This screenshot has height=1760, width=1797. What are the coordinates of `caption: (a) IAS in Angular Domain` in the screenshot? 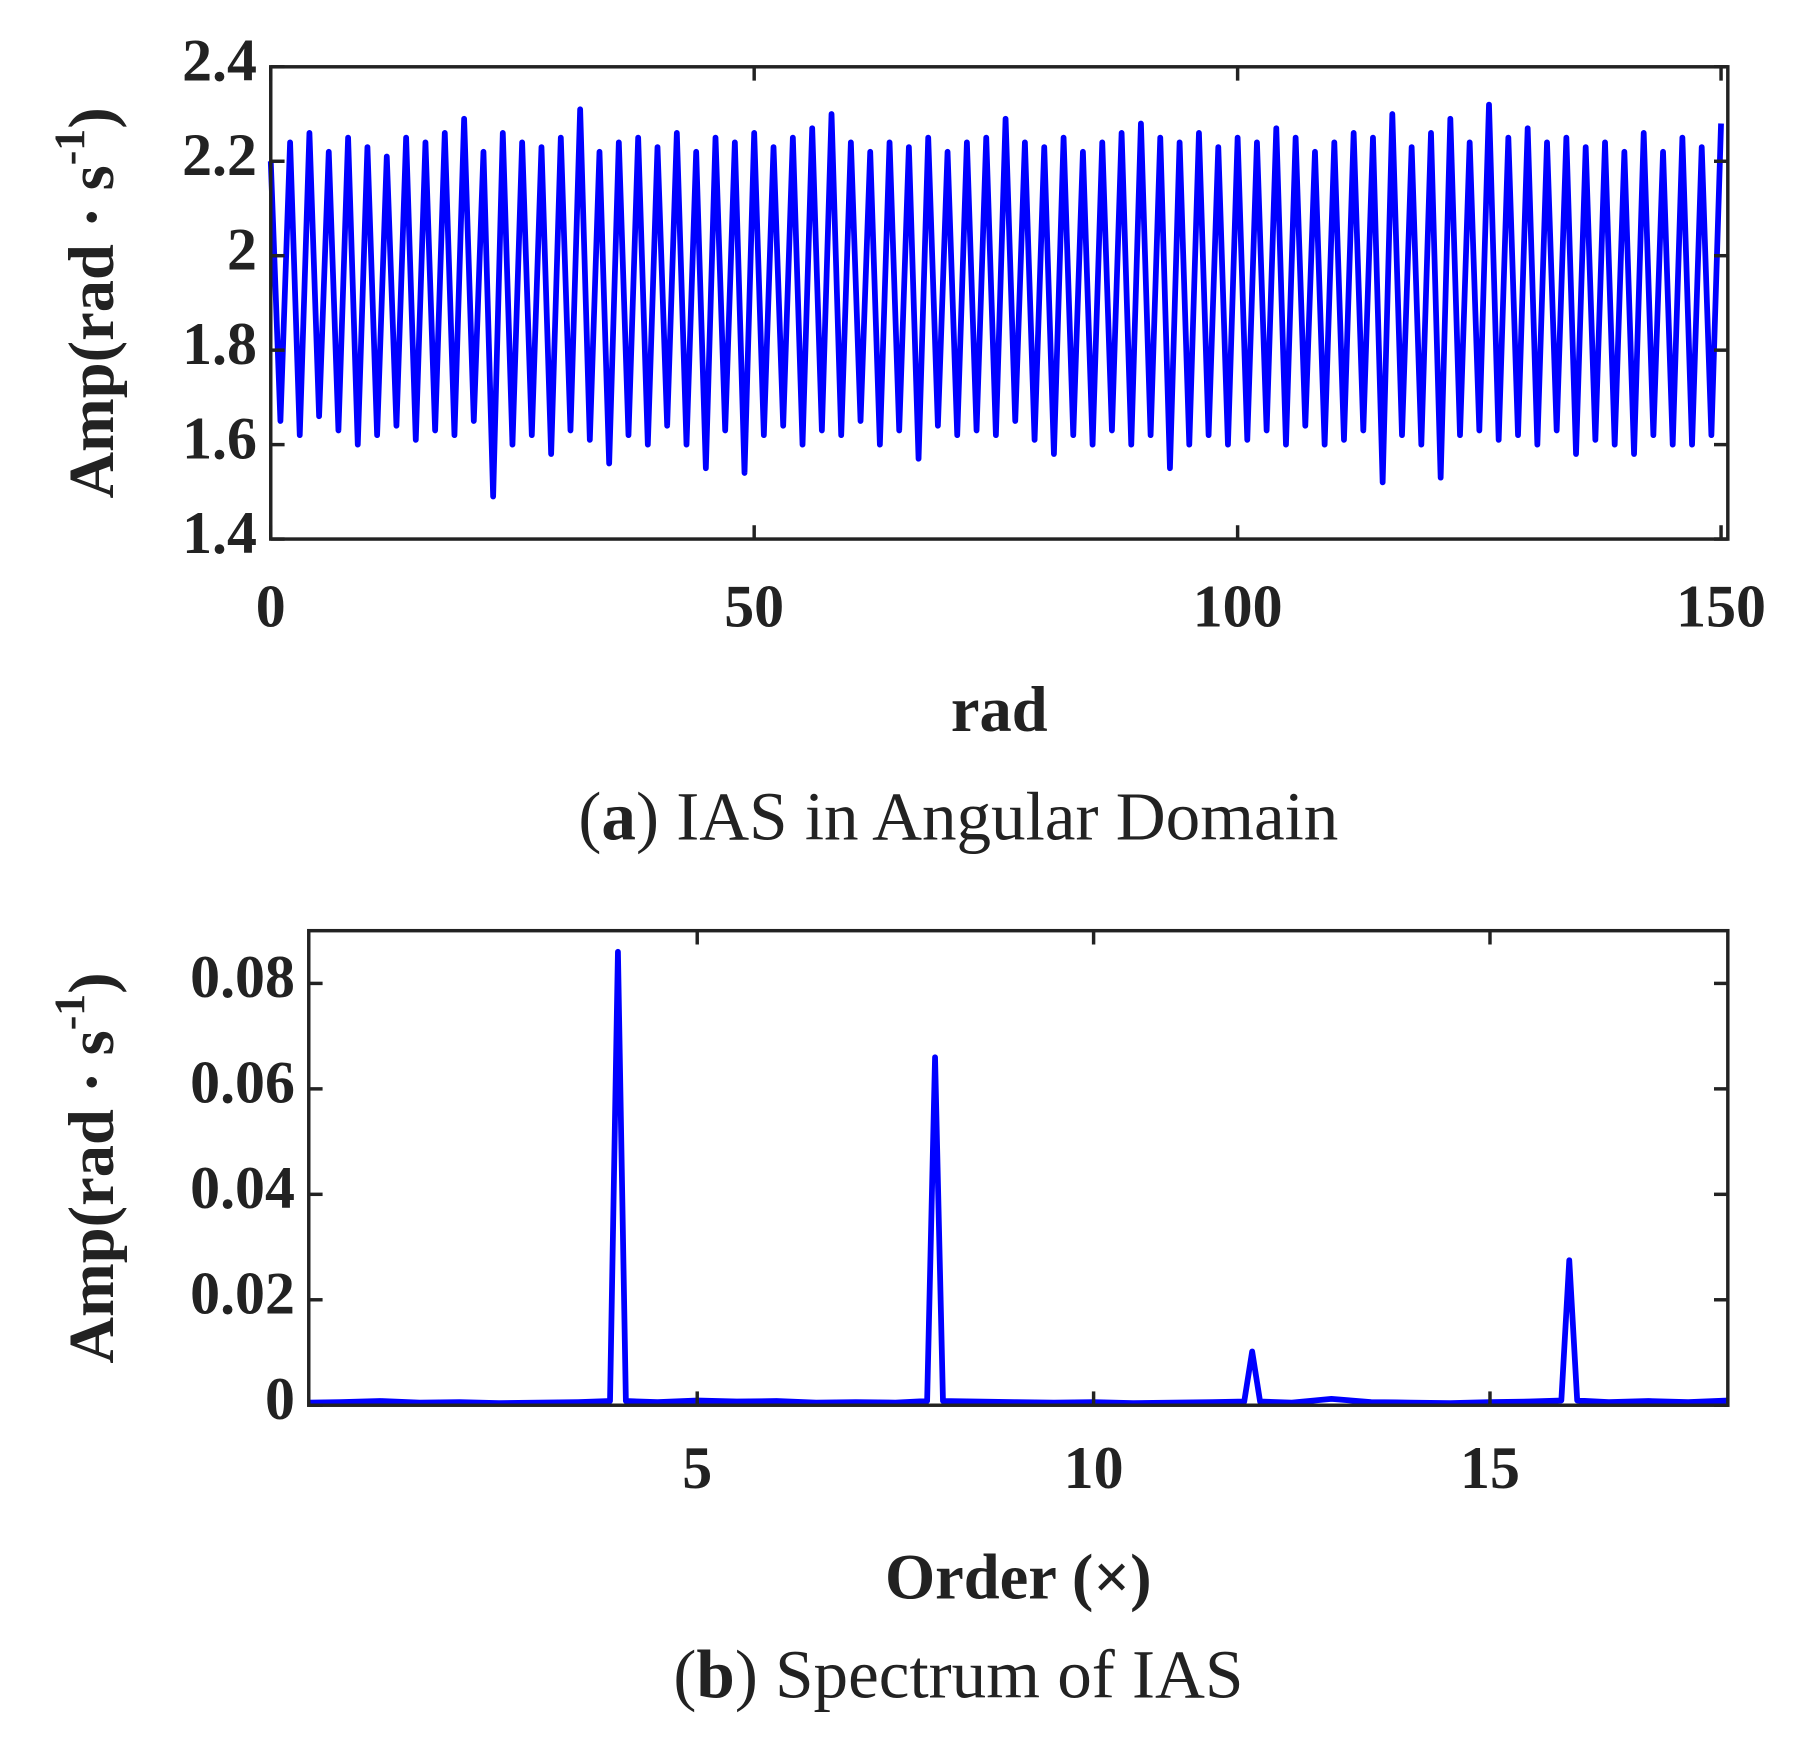 It's located at (958, 815).